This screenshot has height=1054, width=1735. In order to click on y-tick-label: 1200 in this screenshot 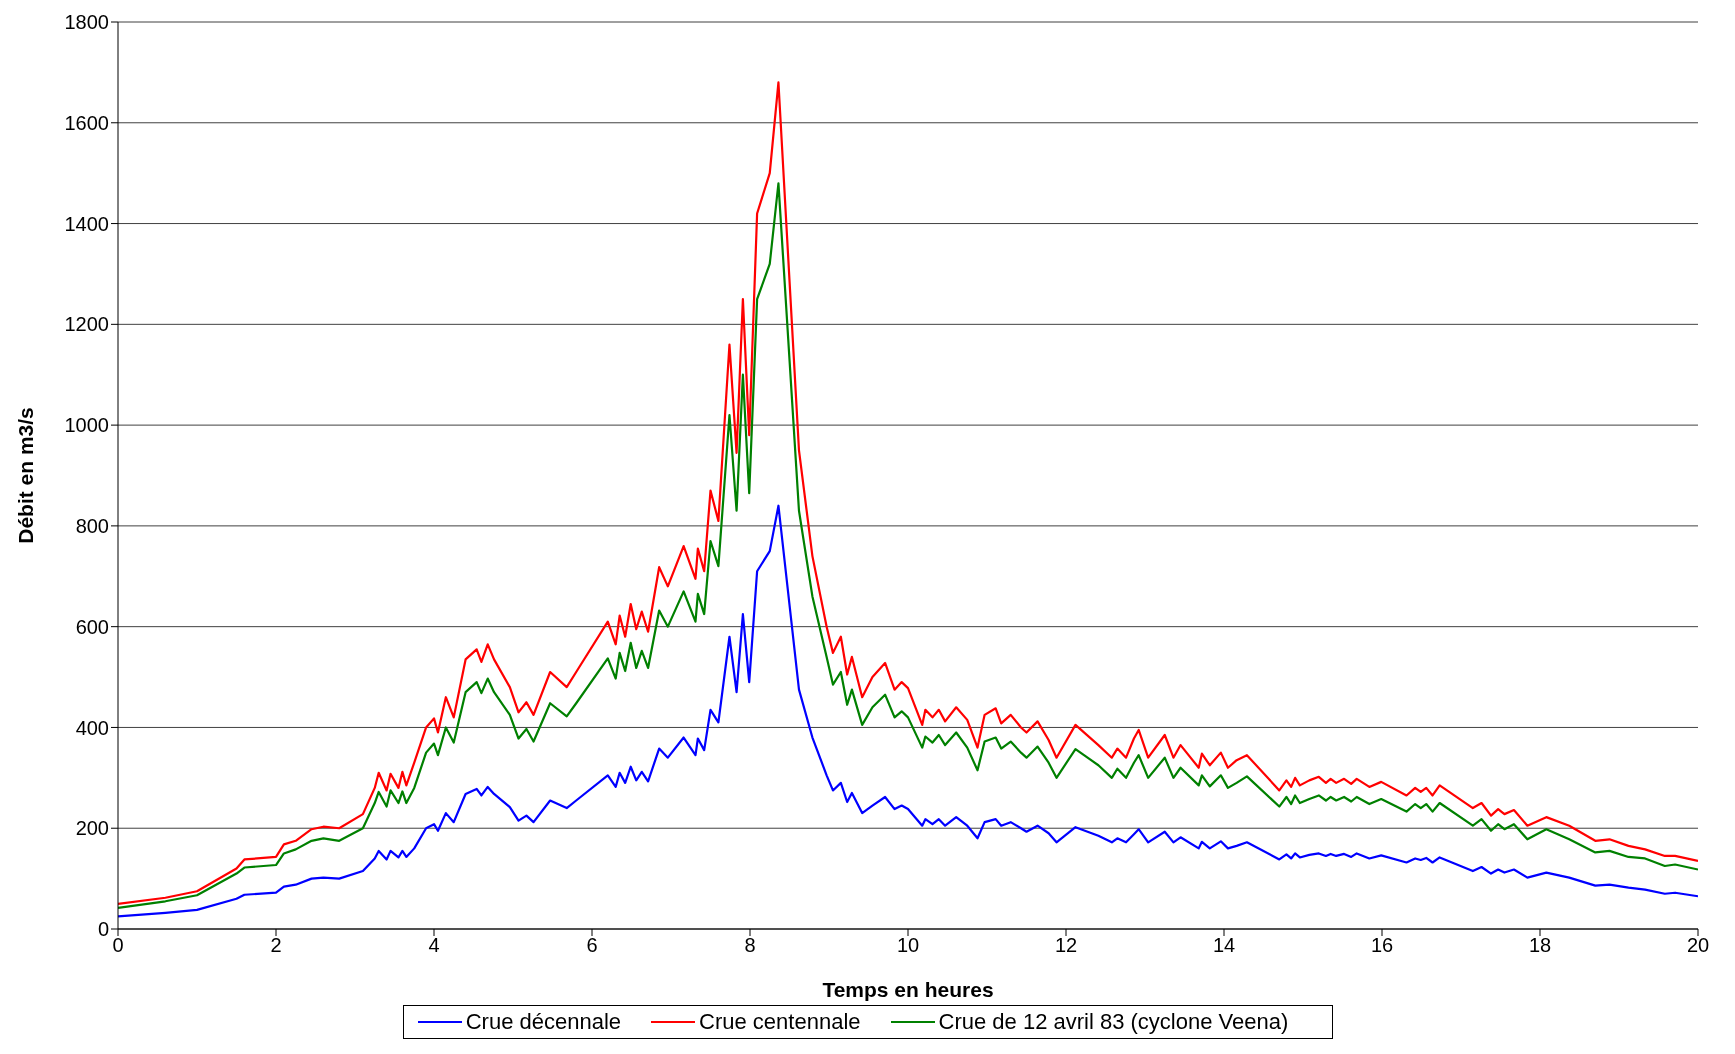, I will do `click(86, 324)`.